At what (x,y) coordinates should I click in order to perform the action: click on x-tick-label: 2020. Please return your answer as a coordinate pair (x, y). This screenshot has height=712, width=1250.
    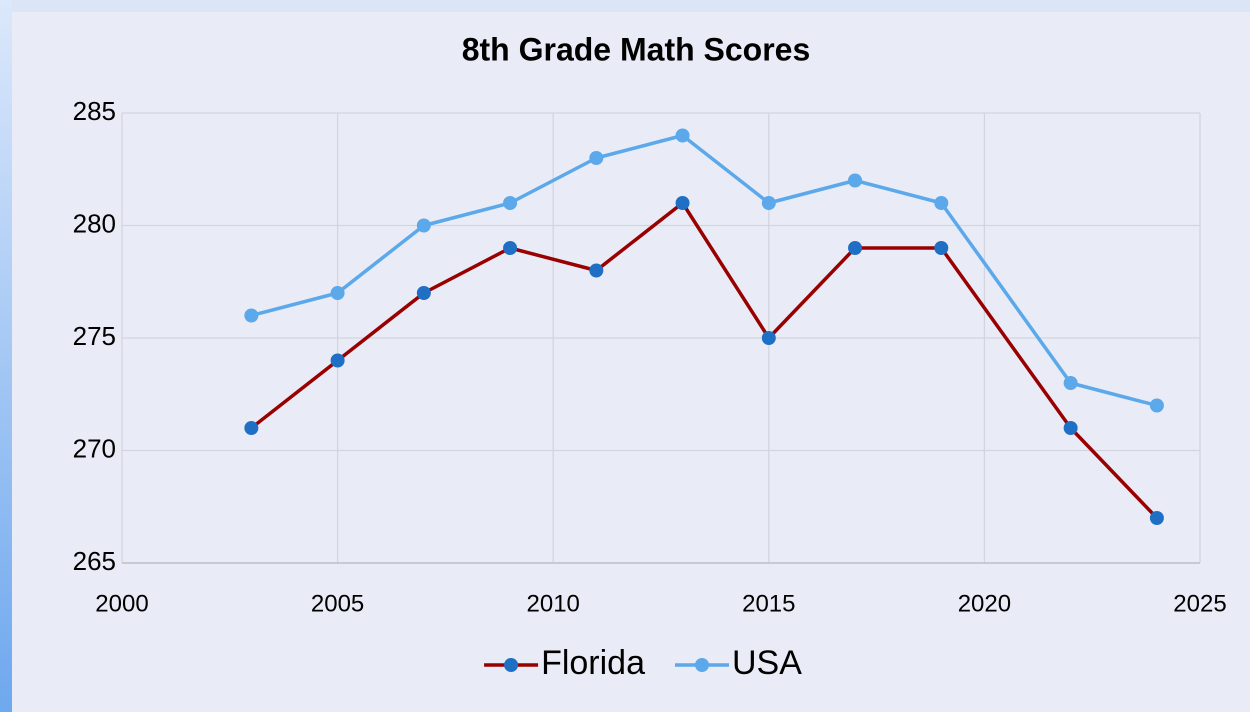
    Looking at the image, I should click on (984, 603).